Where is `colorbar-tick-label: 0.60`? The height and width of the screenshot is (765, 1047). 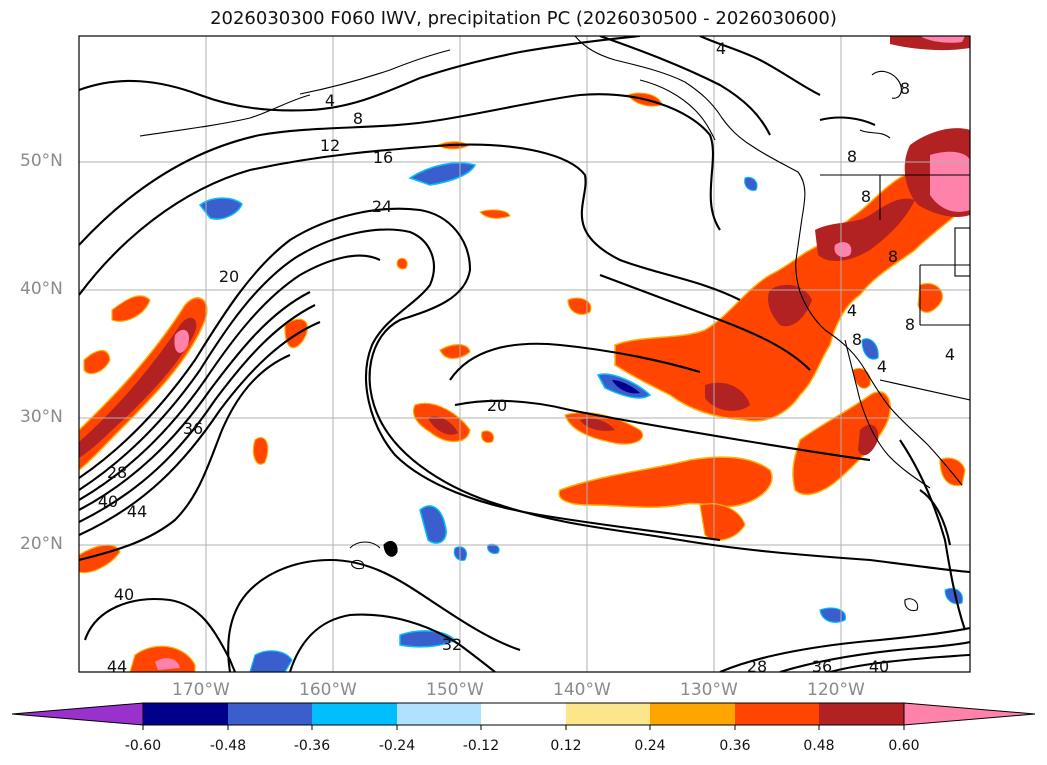
colorbar-tick-label: 0.60 is located at coordinates (904, 746).